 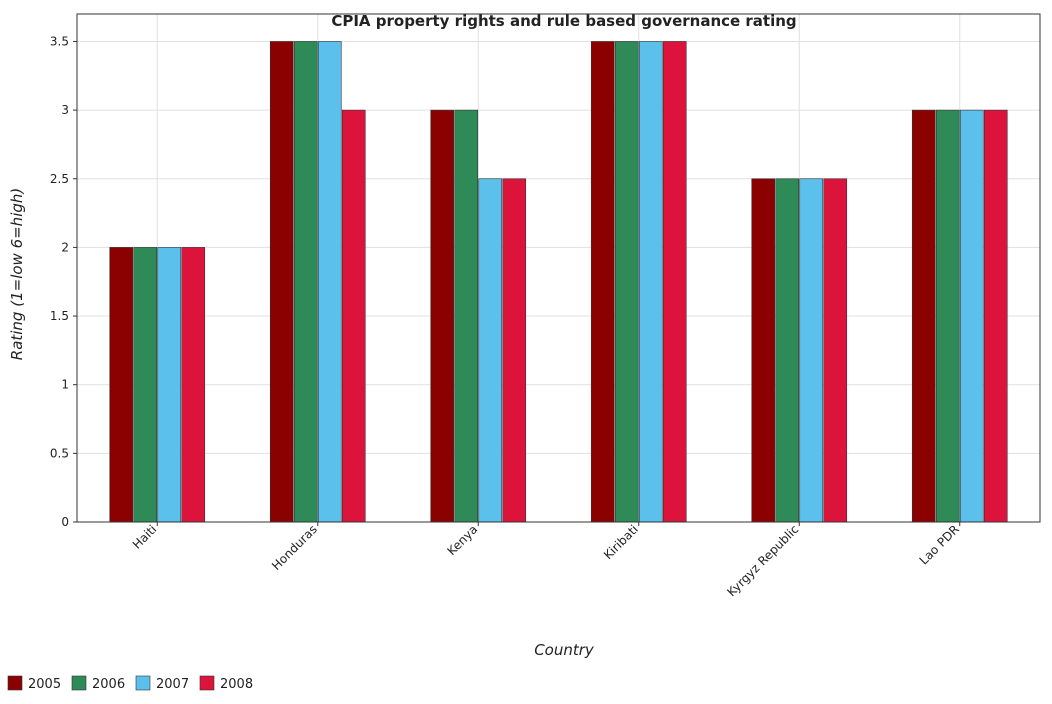 I want to click on y-tick-label: 1.5, so click(x=59, y=316).